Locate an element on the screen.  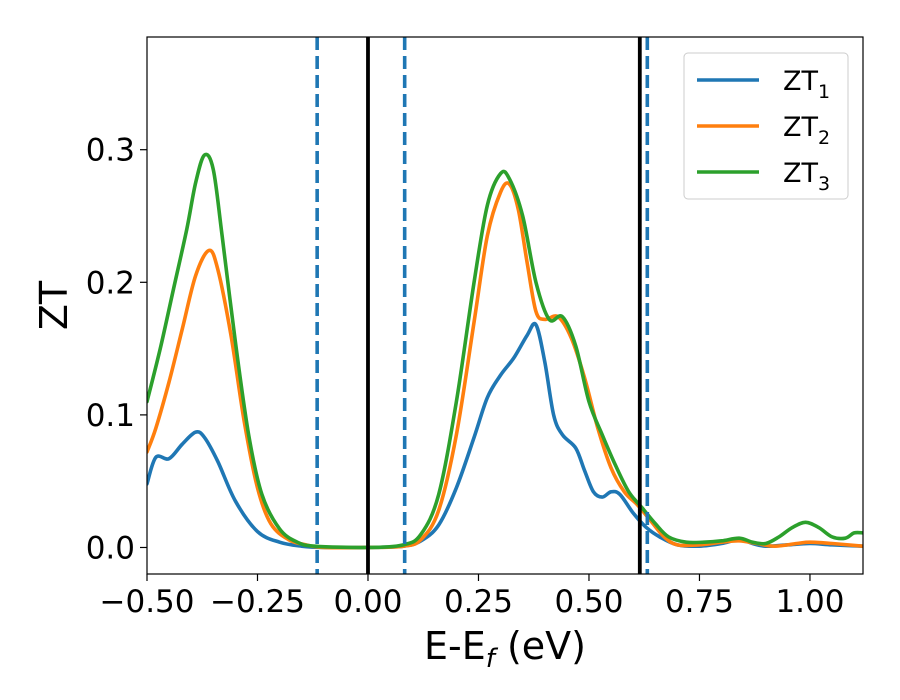
x-axis-title-suffix: (eV) is located at coordinates (540, 646).